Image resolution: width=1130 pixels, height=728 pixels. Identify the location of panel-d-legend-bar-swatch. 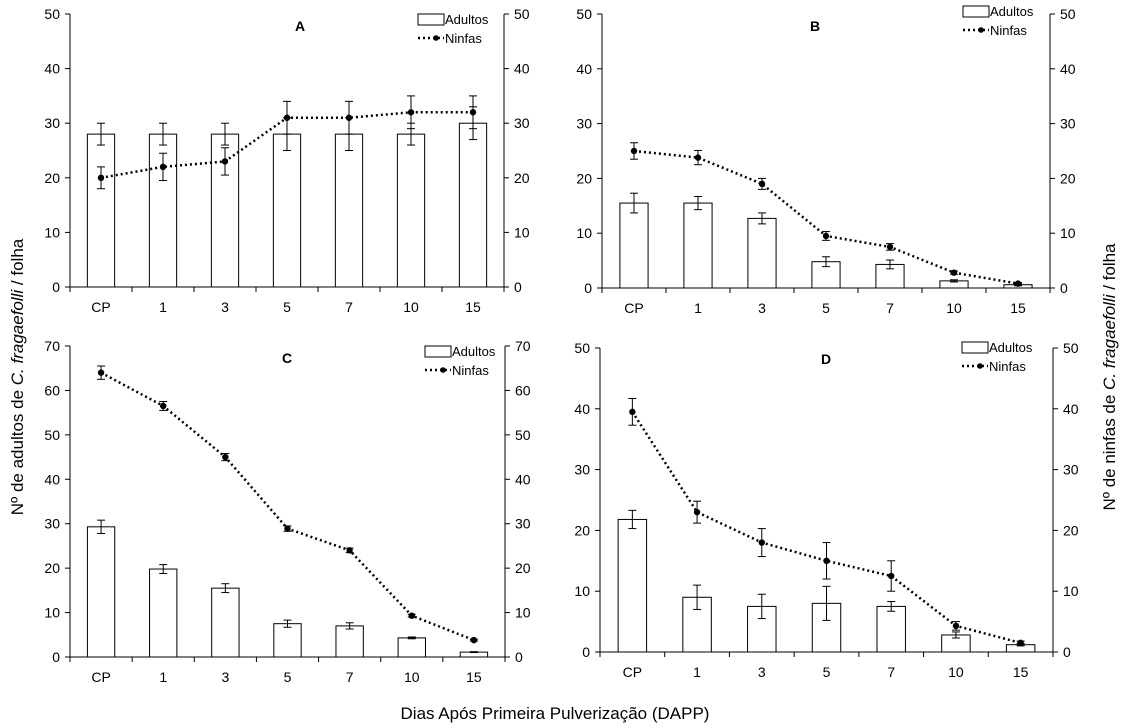
(975, 347).